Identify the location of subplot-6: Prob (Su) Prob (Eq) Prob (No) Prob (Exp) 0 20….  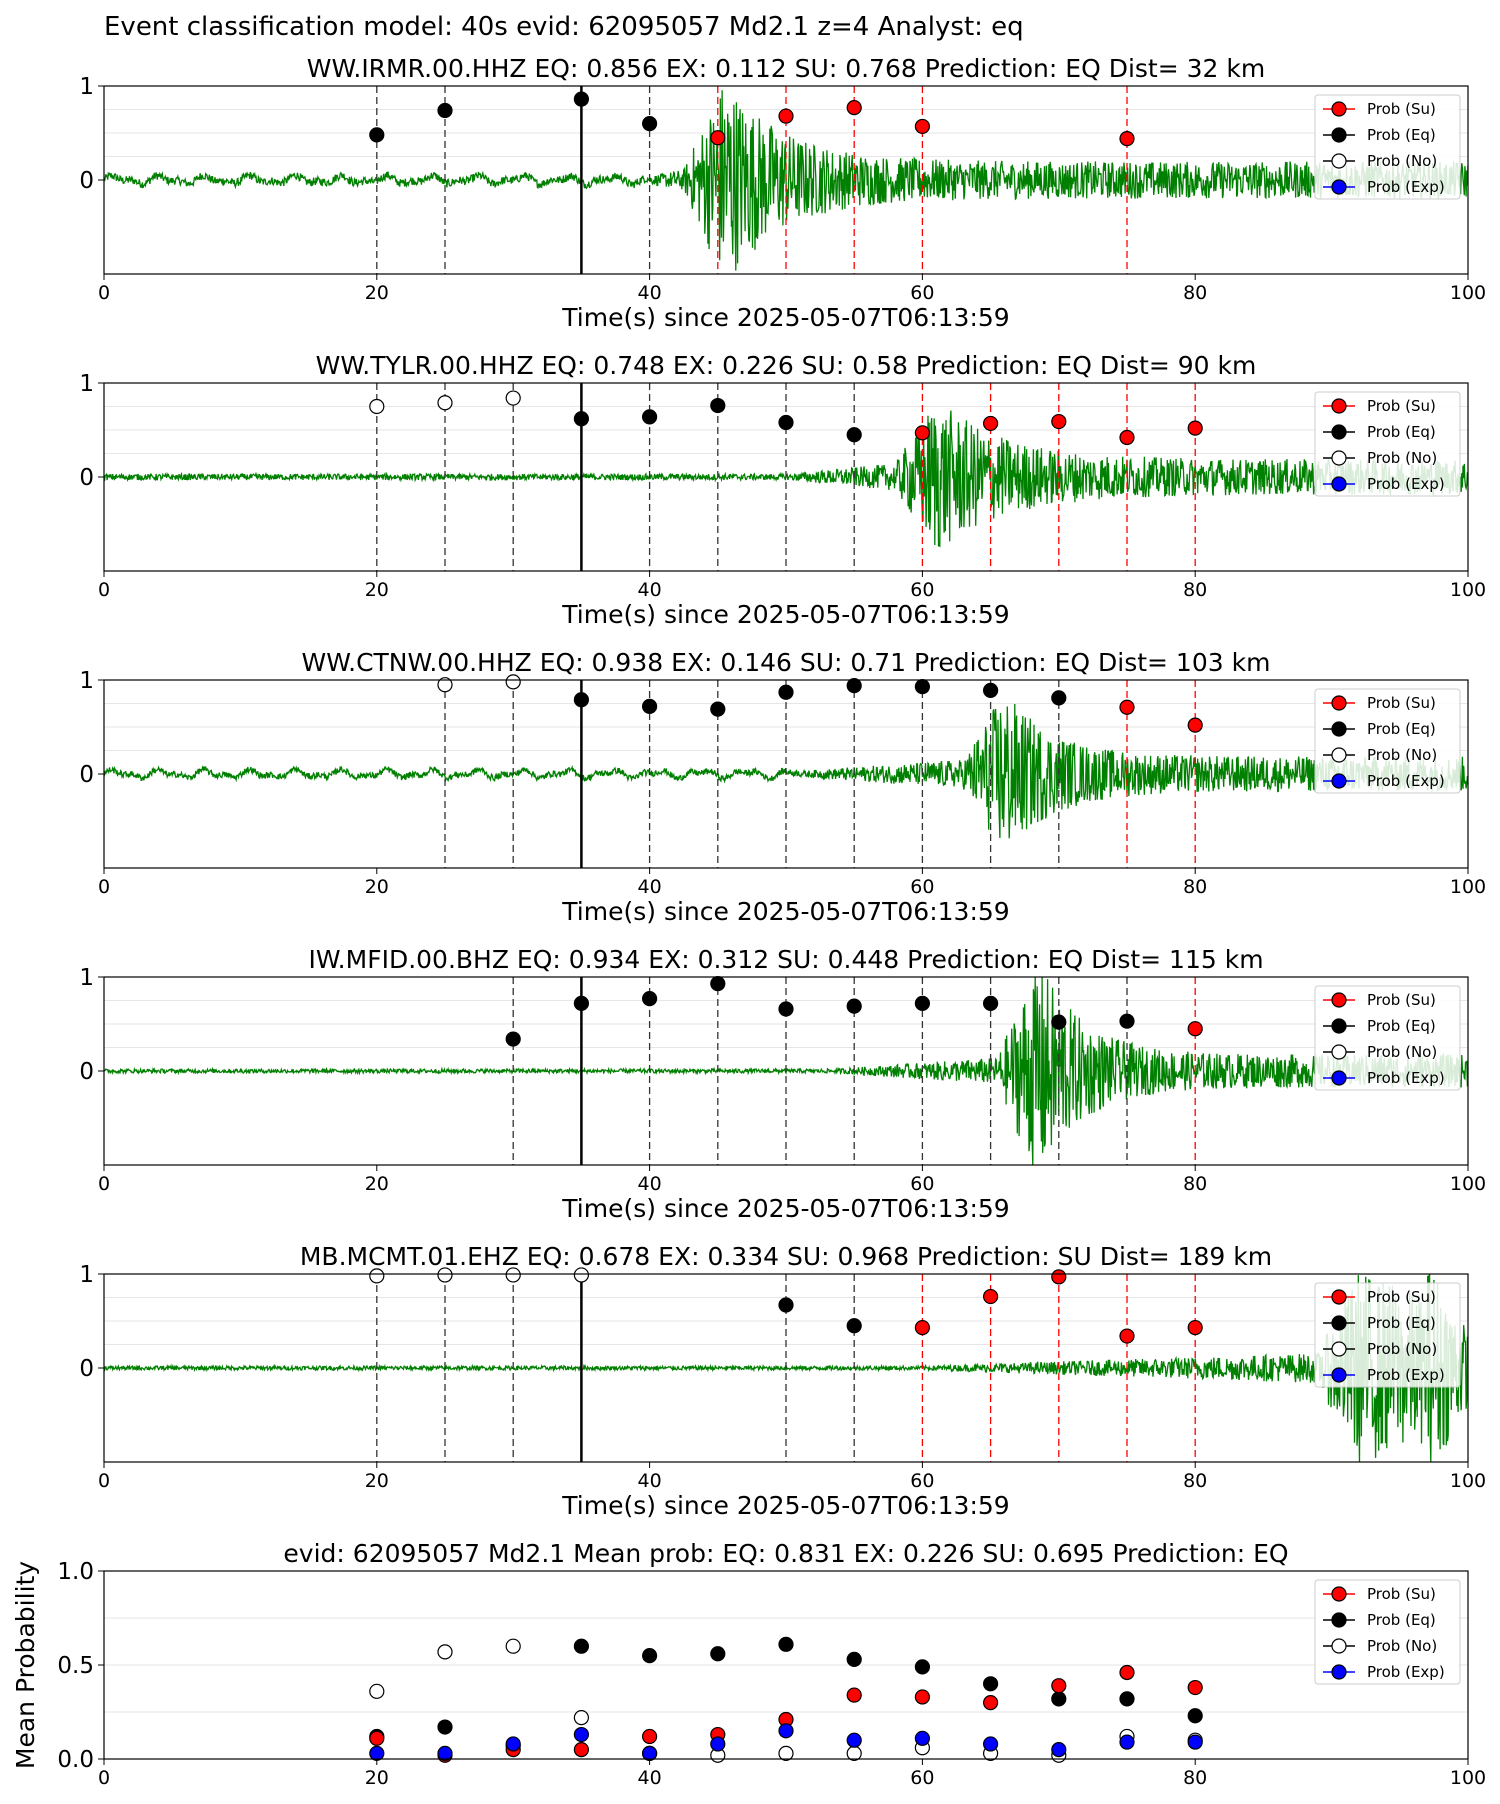
(748, 1664).